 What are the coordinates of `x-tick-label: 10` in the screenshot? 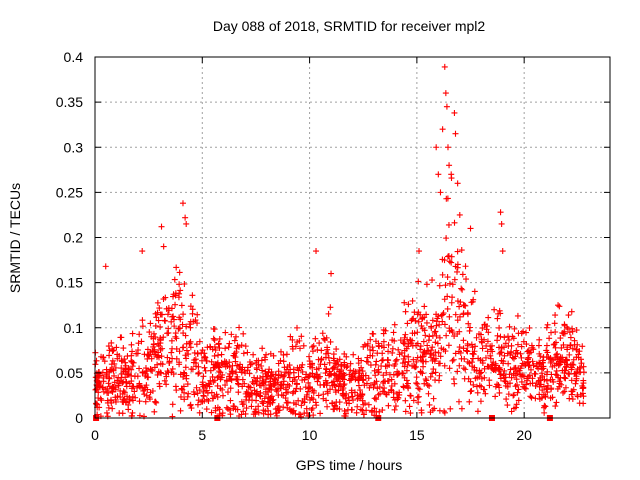 It's located at (310, 435).